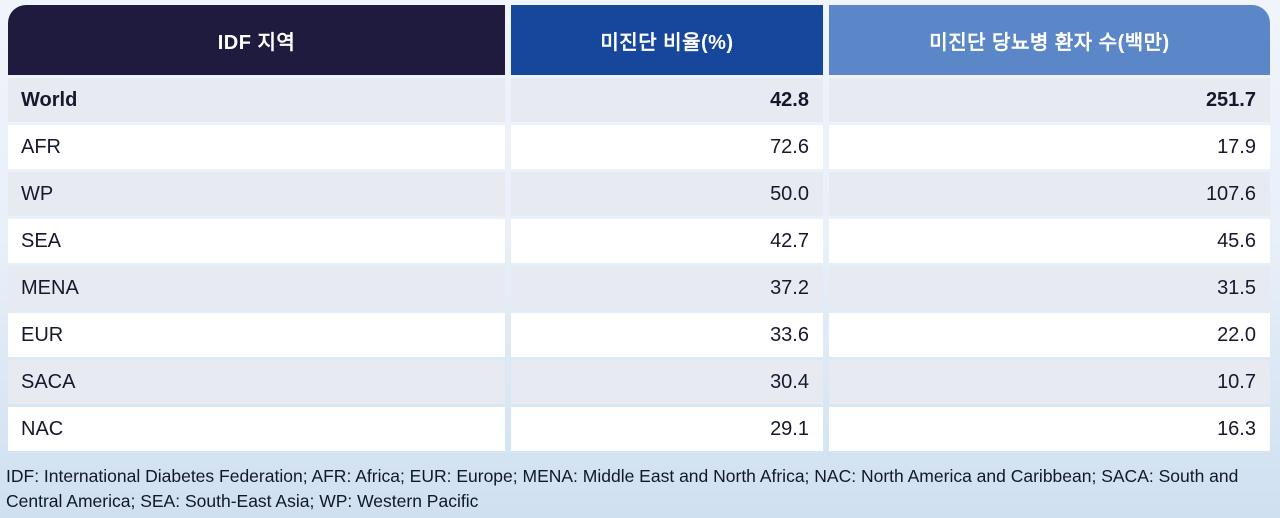 The width and height of the screenshot is (1280, 518). What do you see at coordinates (1049, 241) in the screenshot?
I see `undiagnosed-count-cell: 45.6` at bounding box center [1049, 241].